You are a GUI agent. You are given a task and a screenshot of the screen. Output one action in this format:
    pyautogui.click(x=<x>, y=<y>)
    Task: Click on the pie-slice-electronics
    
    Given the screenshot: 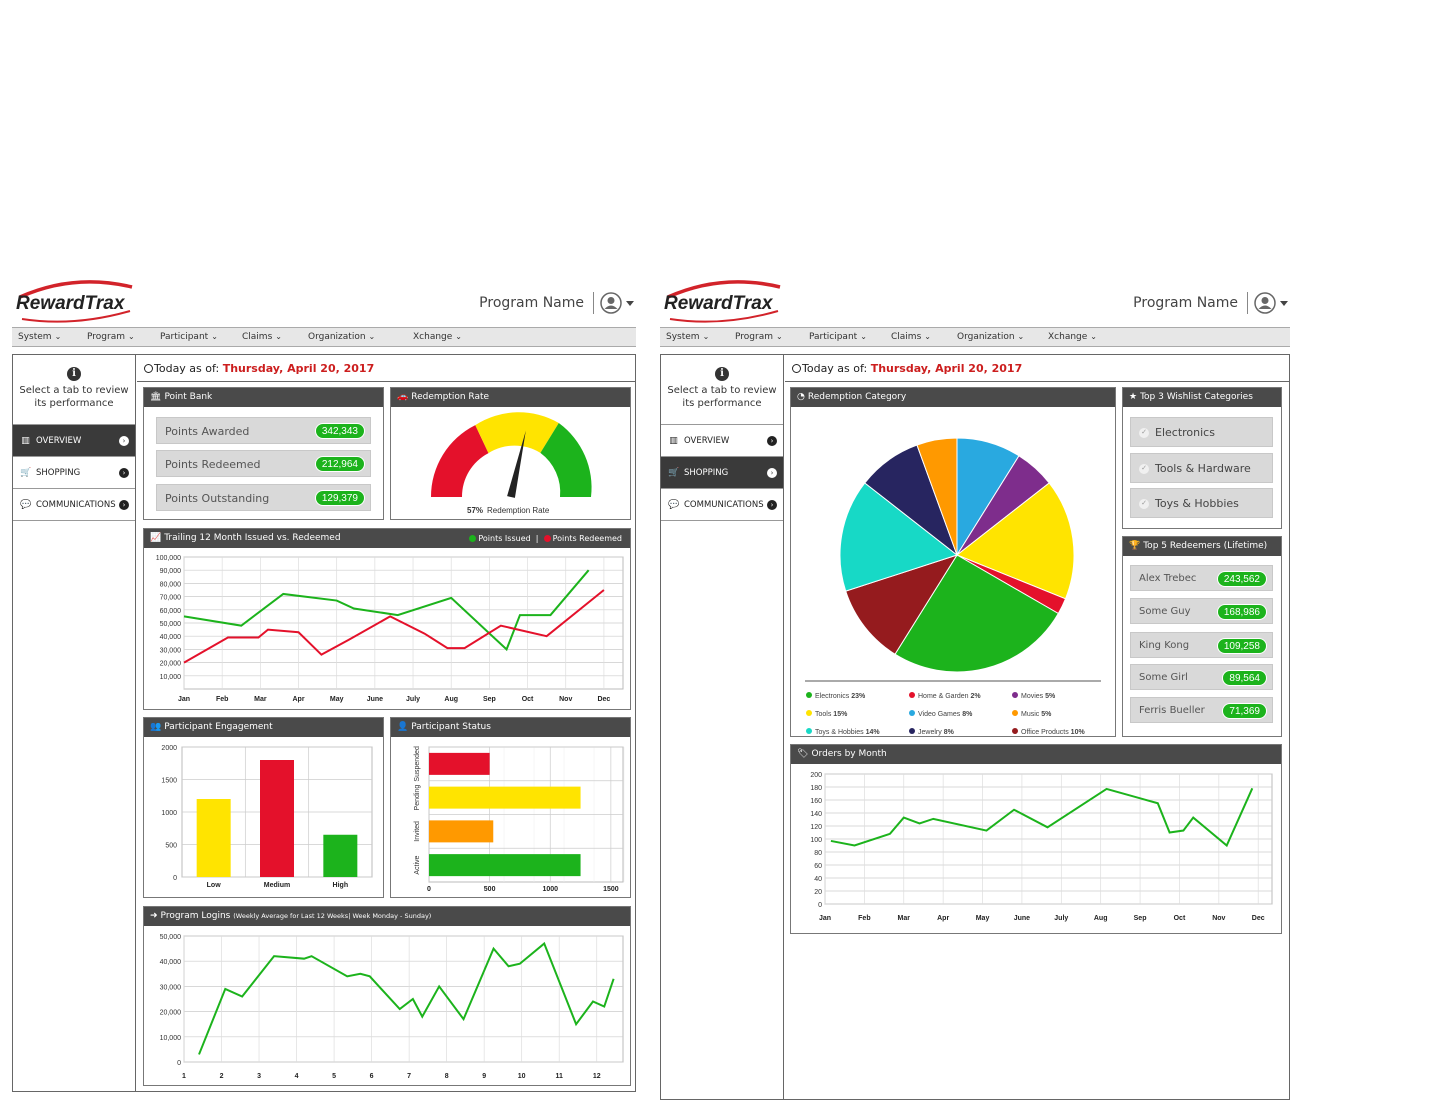 What is the action you would take?
    pyautogui.click(x=977, y=613)
    